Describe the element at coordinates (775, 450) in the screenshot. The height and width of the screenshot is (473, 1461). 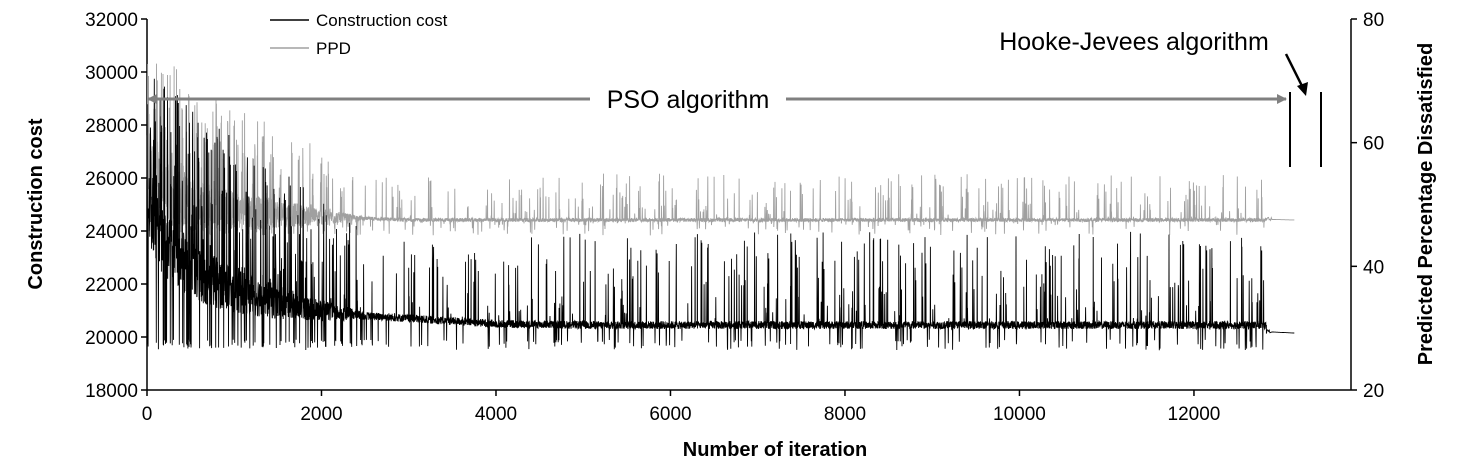
I see `x-axis-title: Number of iteration` at that location.